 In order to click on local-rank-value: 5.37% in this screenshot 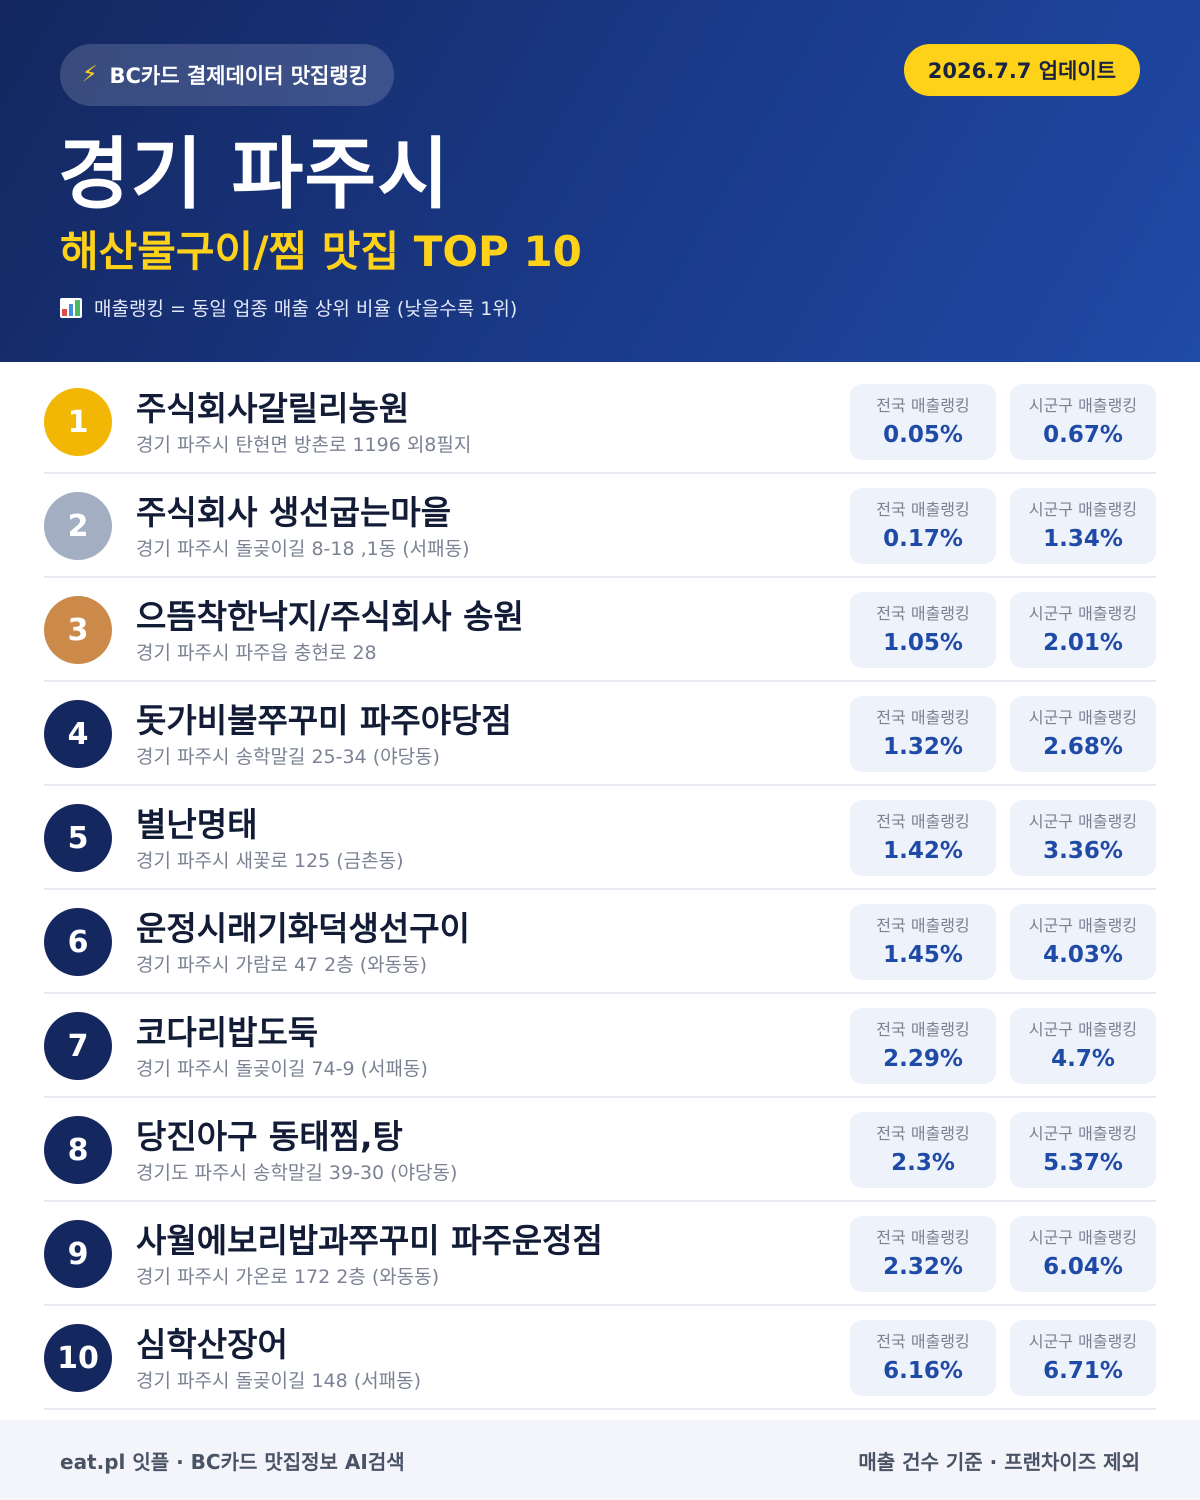, I will do `click(1083, 1163)`.